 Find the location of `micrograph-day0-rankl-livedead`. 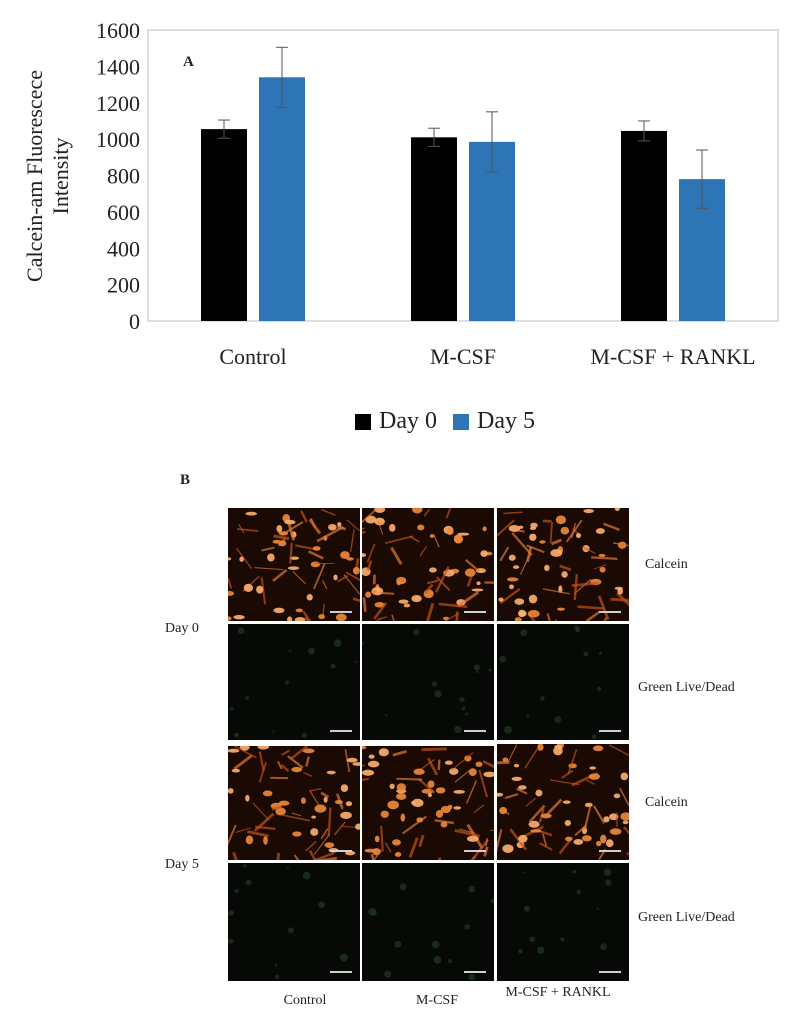

micrograph-day0-rankl-livedead is located at coordinates (563, 682).